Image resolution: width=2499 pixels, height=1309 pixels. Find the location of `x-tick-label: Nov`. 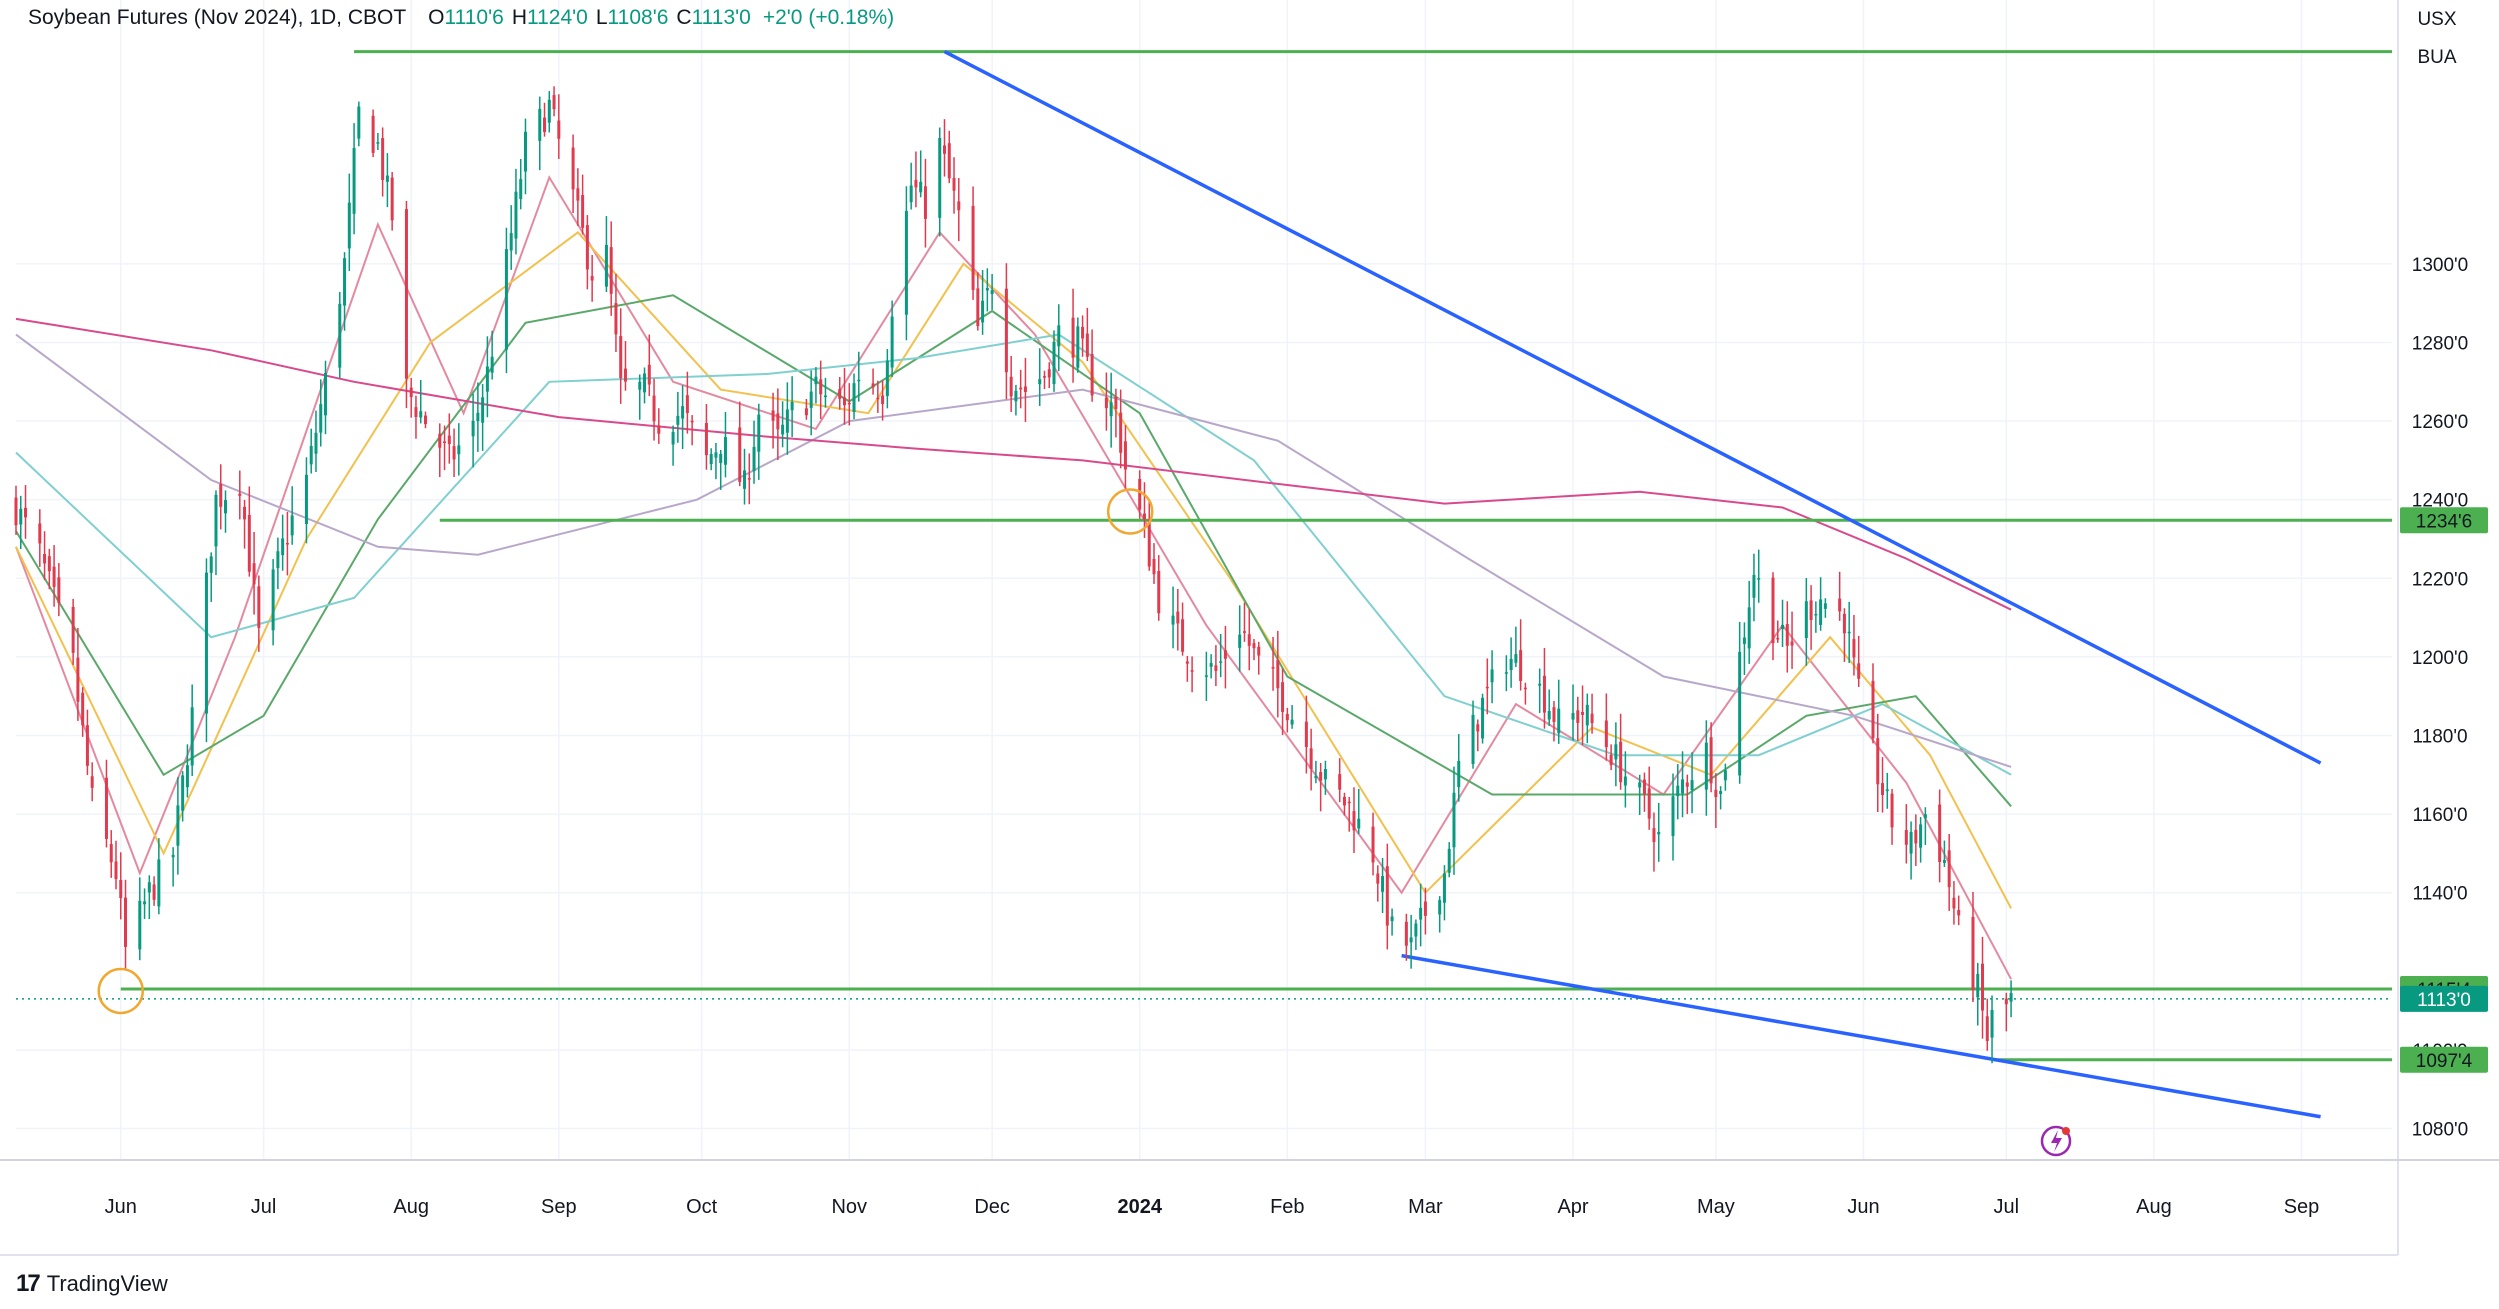

x-tick-label: Nov is located at coordinates (849, 1207).